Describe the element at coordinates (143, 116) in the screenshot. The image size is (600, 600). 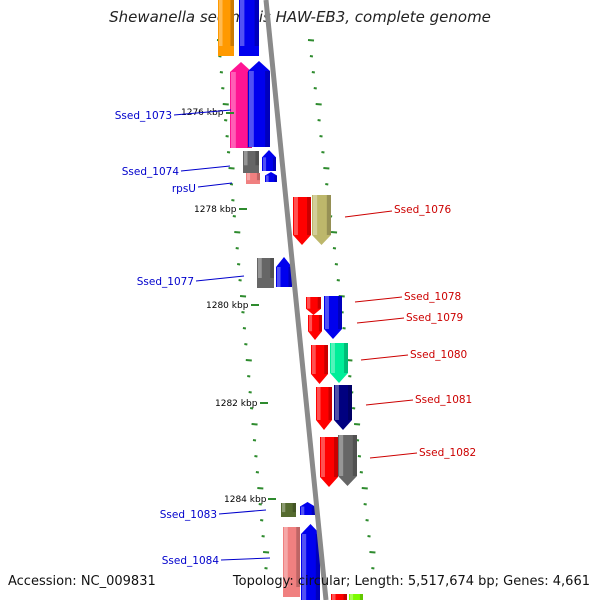
I see `gene-label-left: Ssed_1073` at that location.